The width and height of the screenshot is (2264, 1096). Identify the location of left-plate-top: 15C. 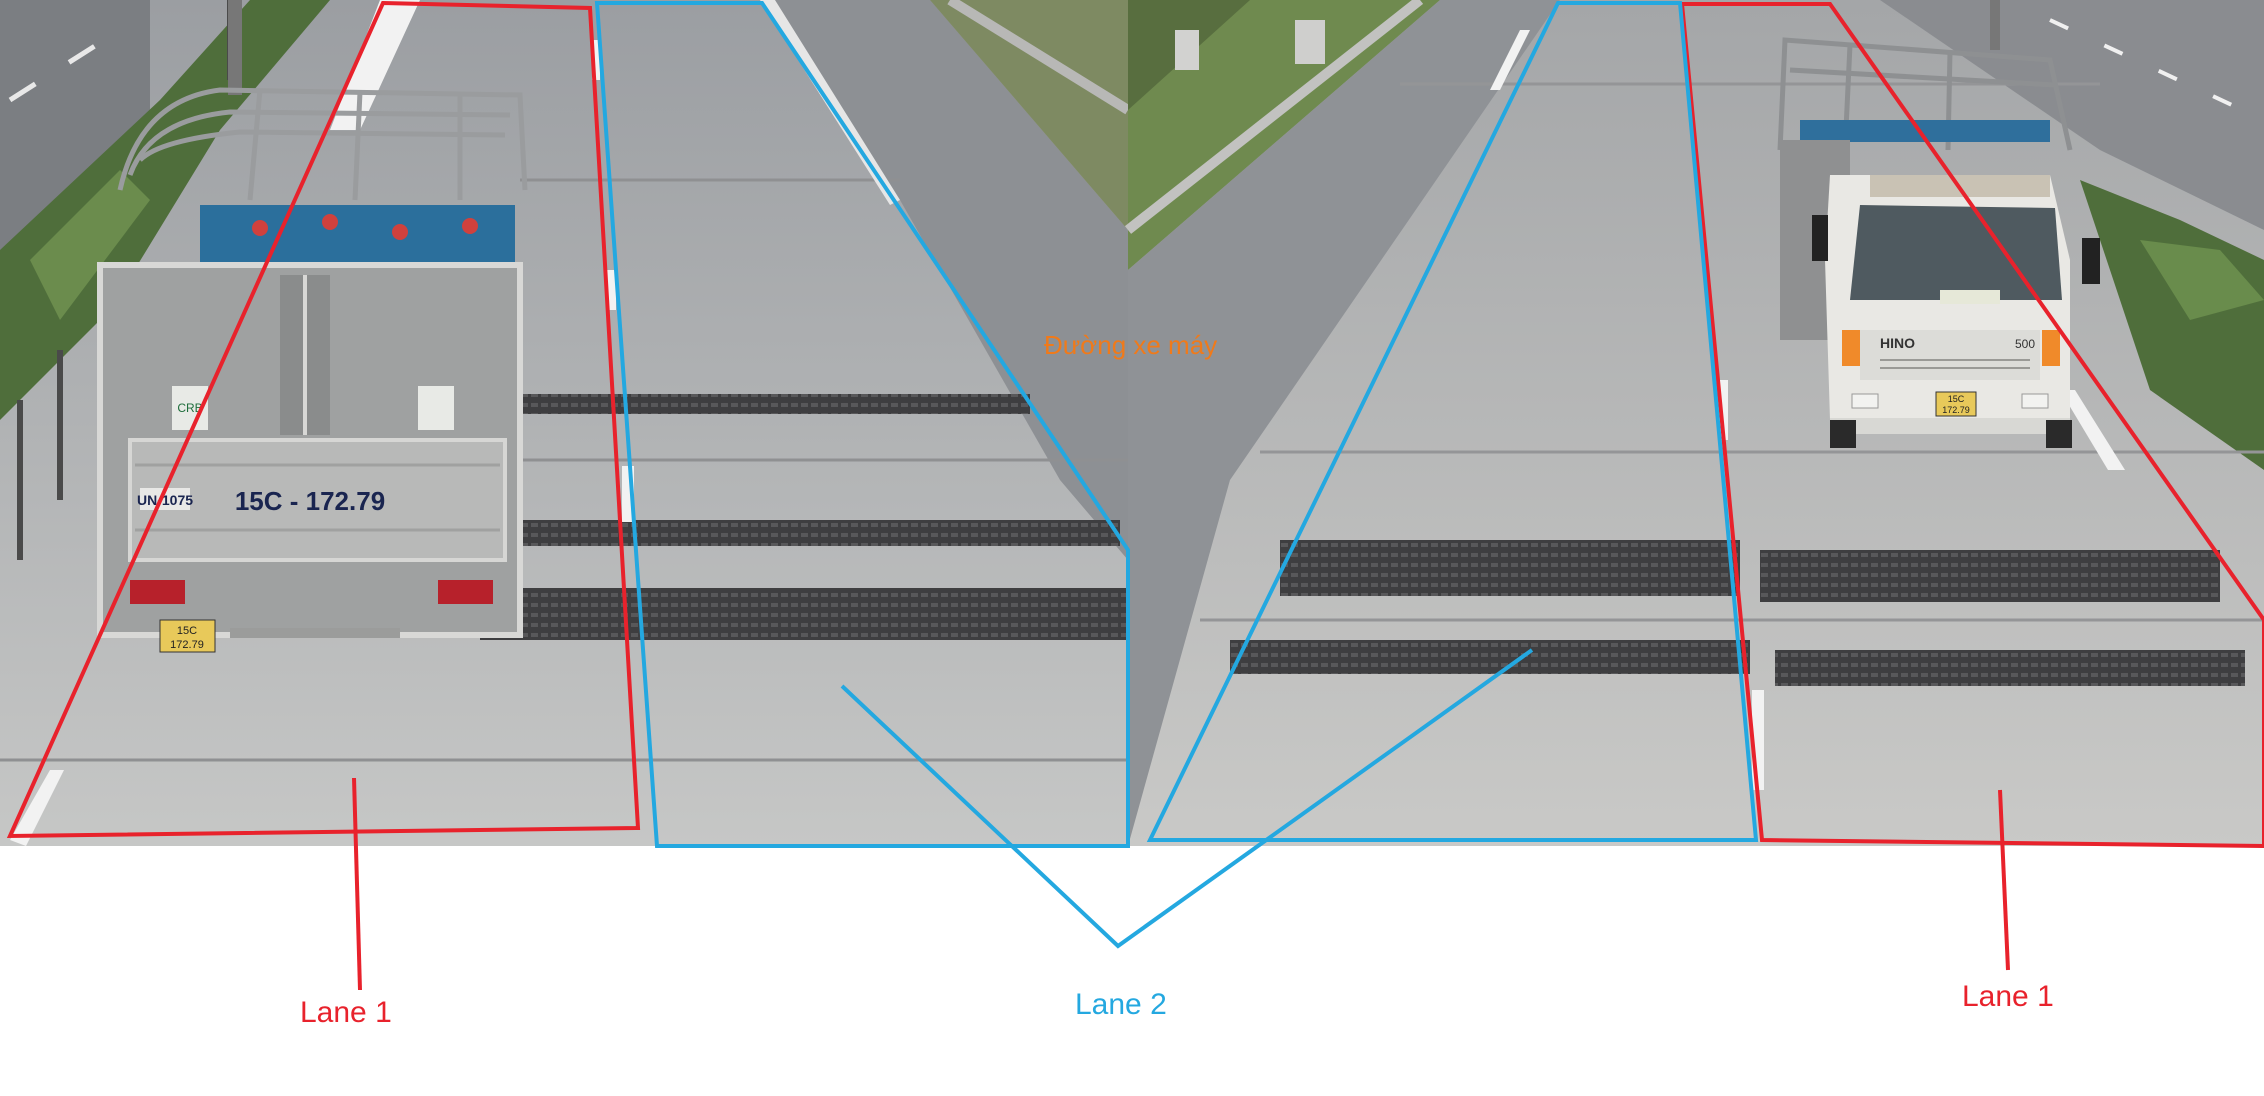
(187, 631).